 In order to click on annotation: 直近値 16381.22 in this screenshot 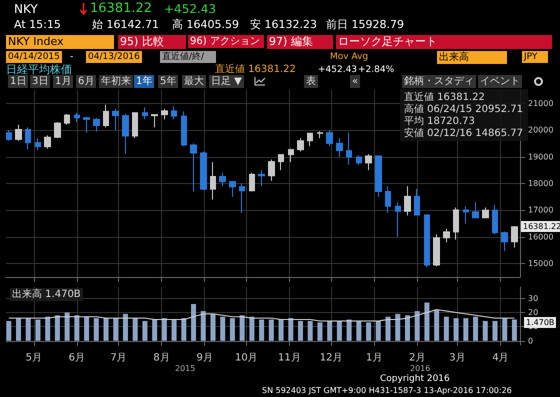, I will do `click(444, 97)`.